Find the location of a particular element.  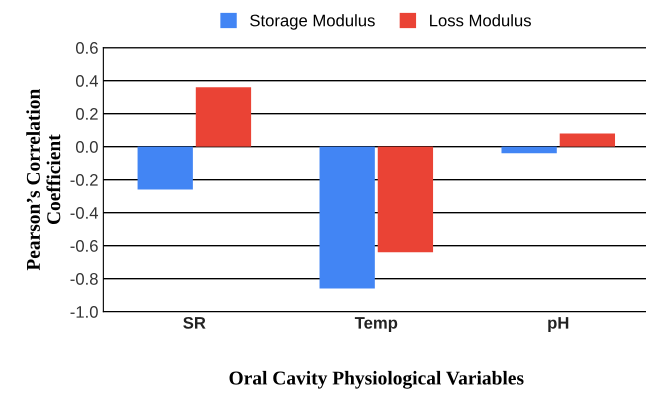

y-tick-label: -1.0 is located at coordinates (84, 312).